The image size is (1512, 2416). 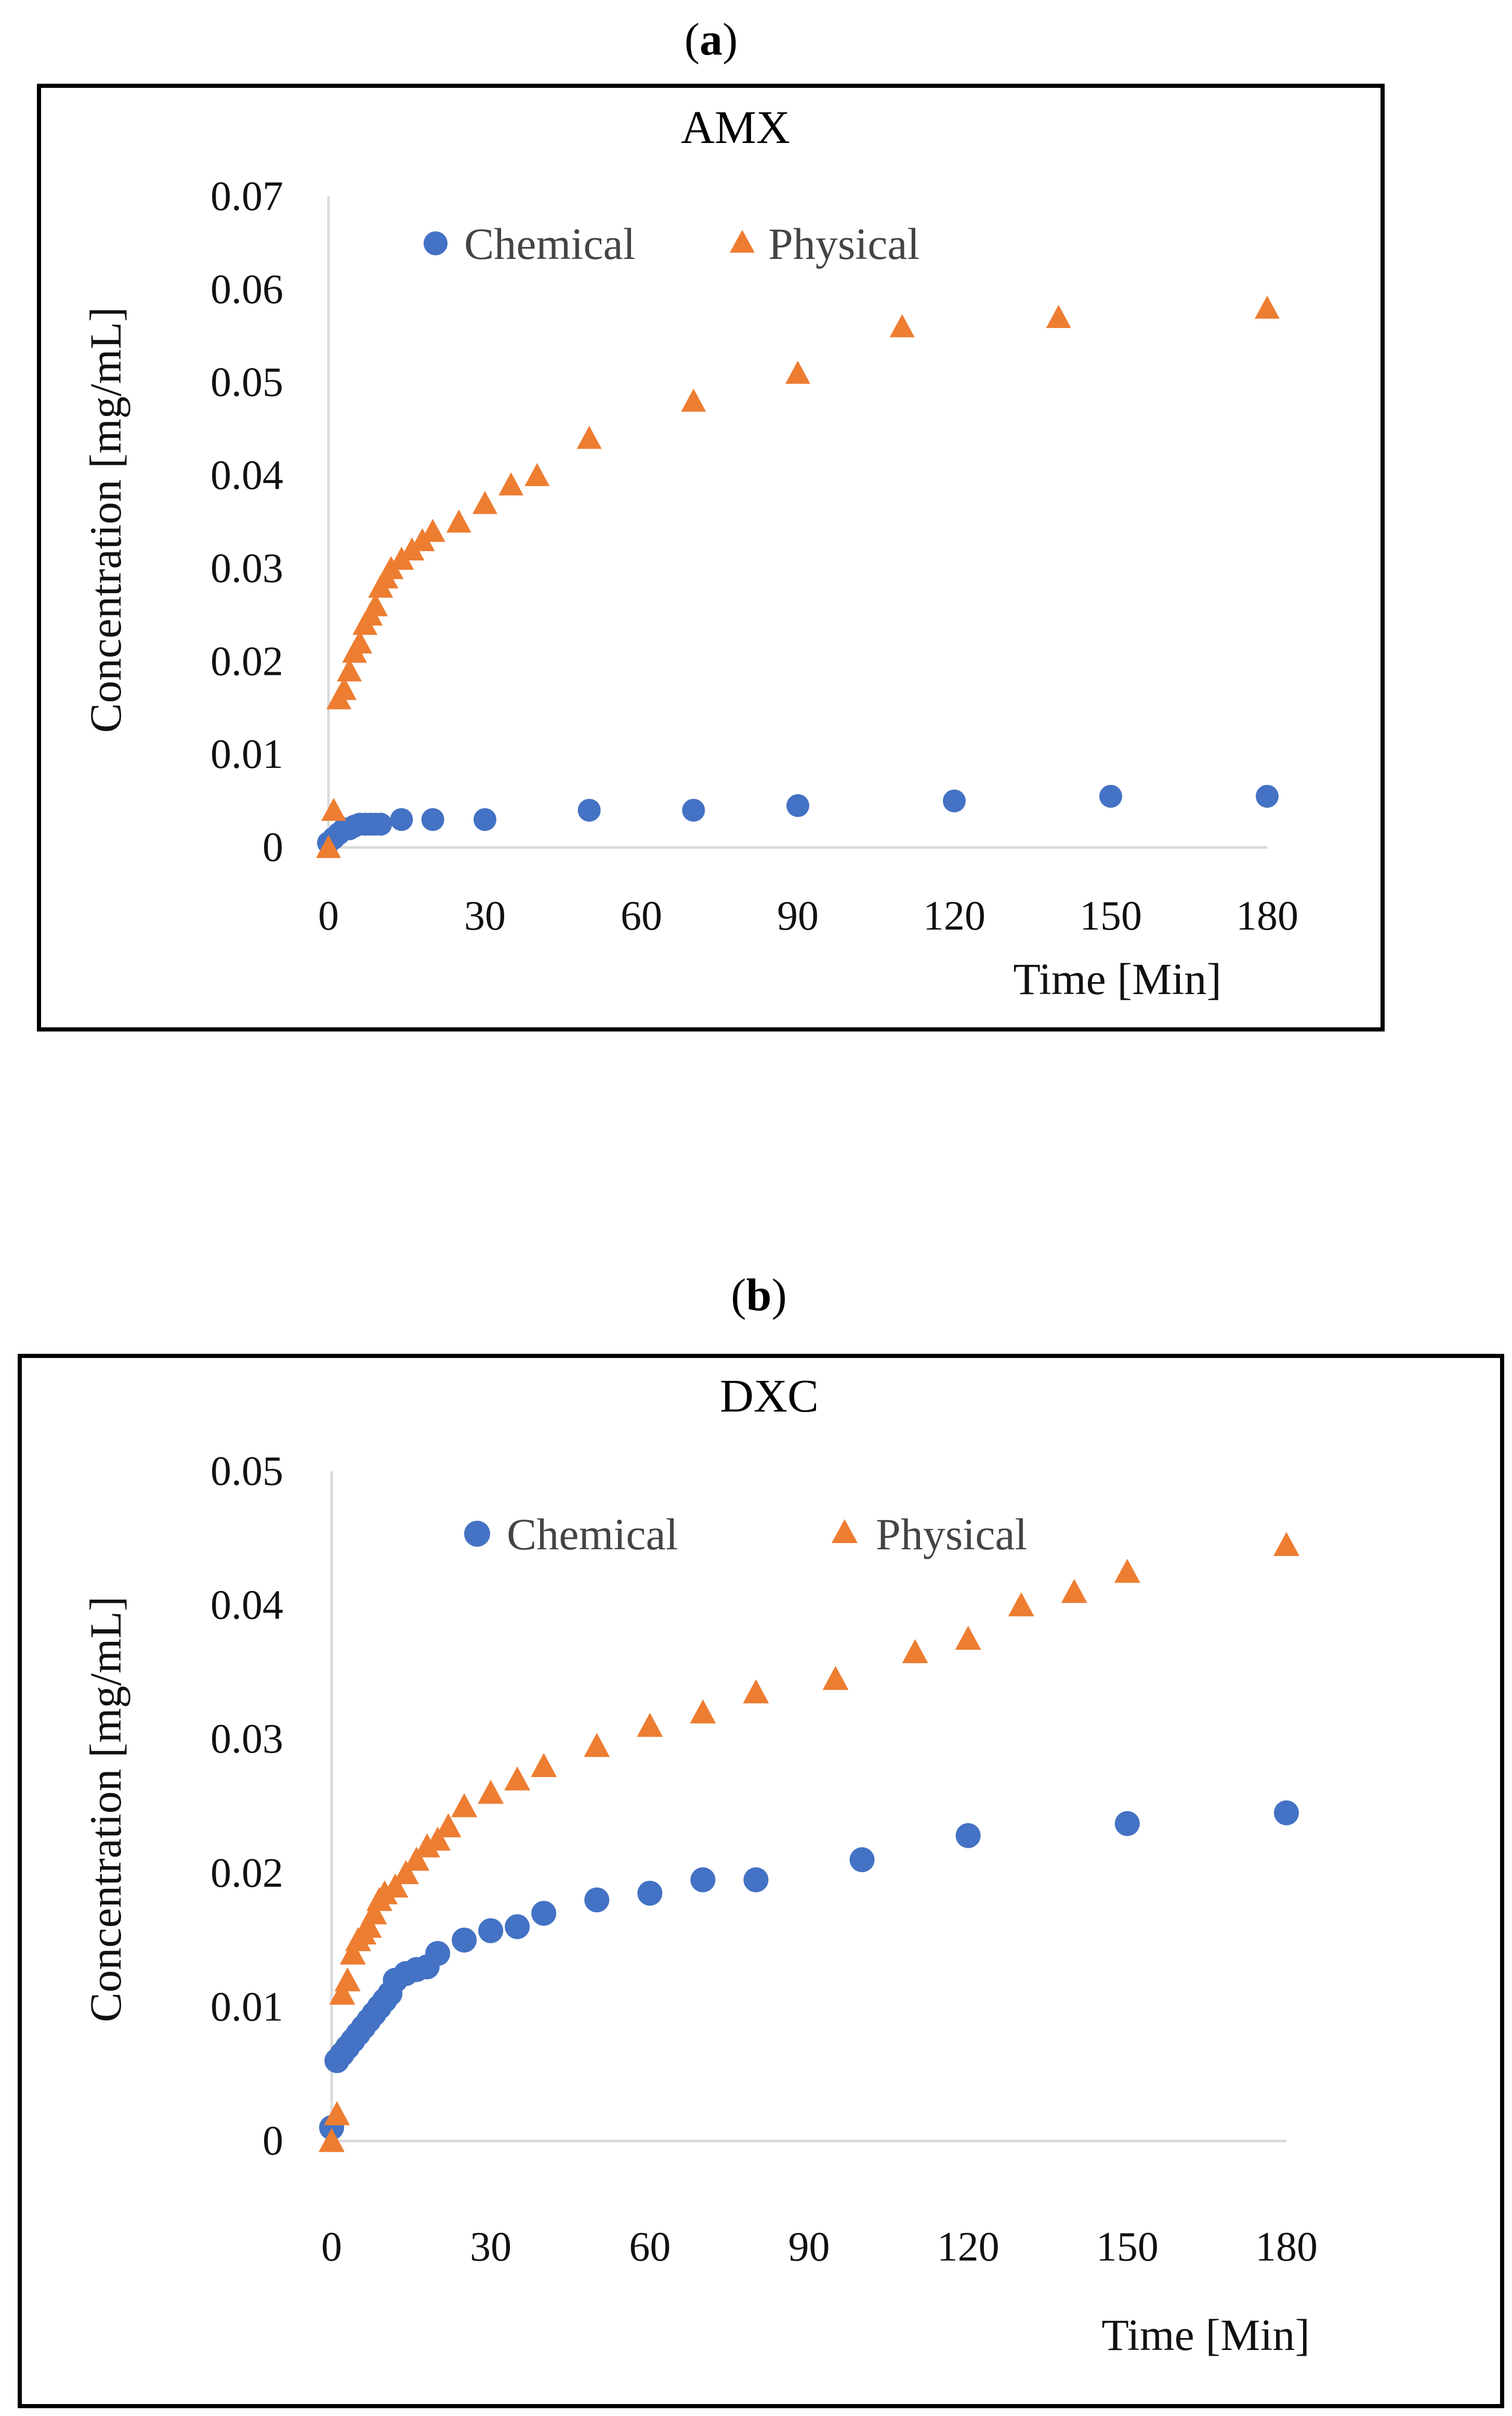 I want to click on x-tick-label: 30, so click(x=490, y=2247).